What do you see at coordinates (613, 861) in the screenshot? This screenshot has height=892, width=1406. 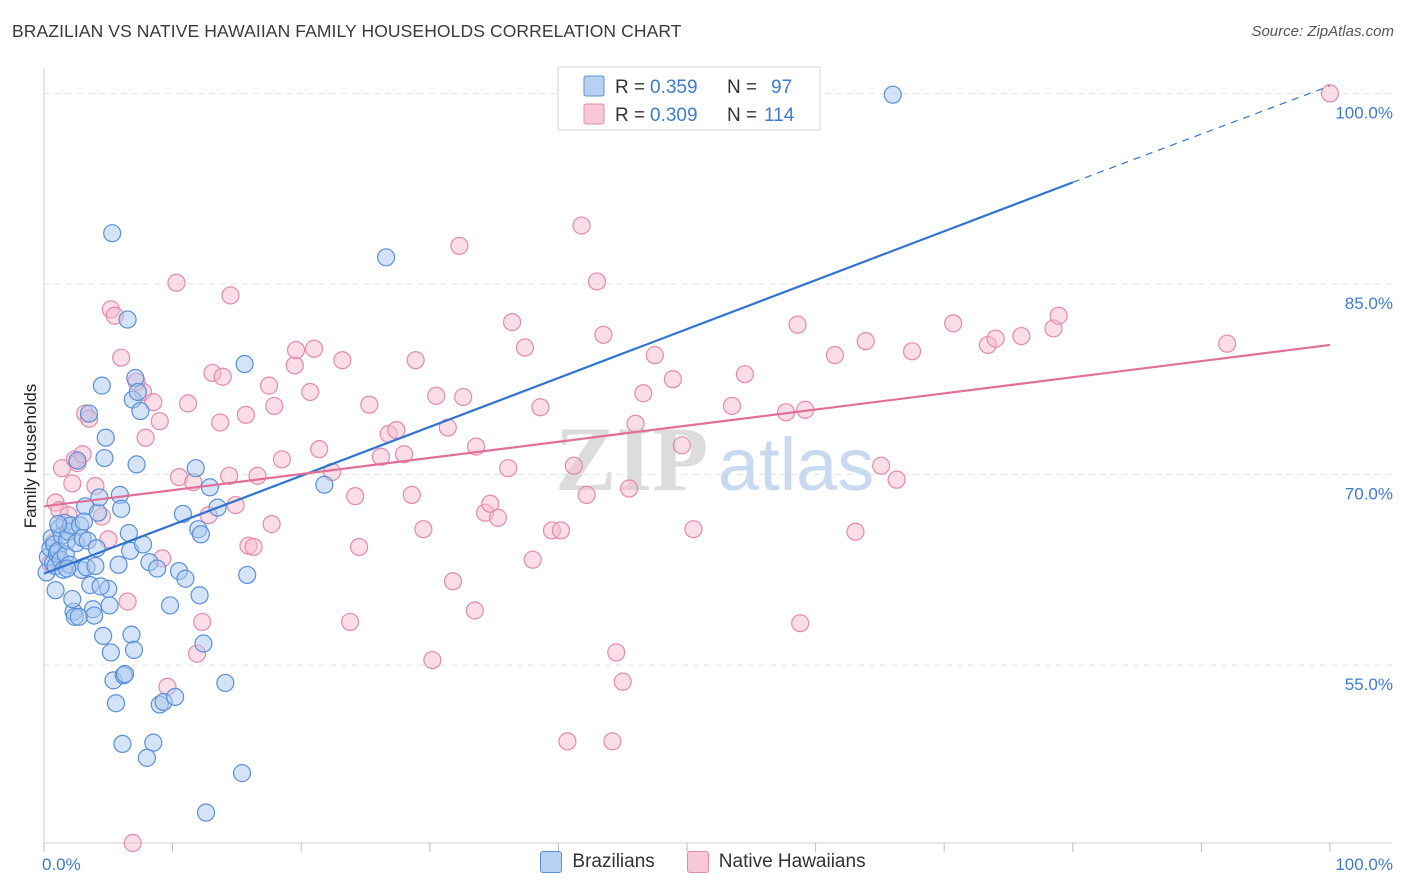 I see `bottom-legend-label-brazilians: Brazilians` at bounding box center [613, 861].